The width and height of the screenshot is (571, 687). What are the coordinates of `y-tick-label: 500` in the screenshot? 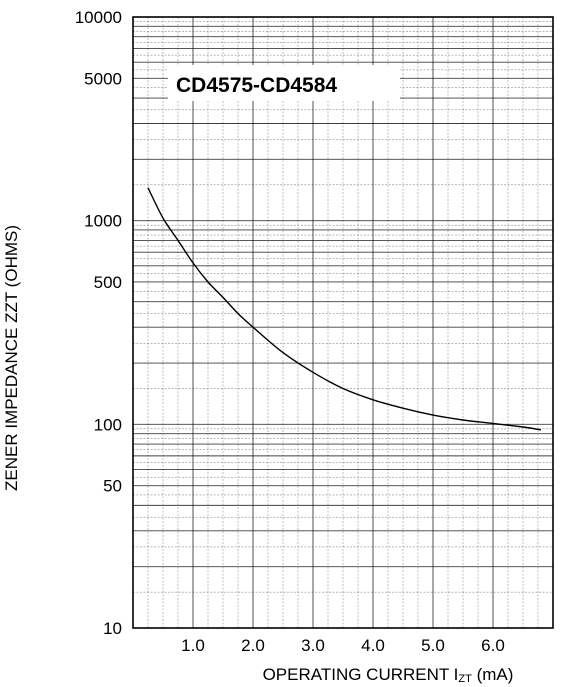 It's located at (108, 282).